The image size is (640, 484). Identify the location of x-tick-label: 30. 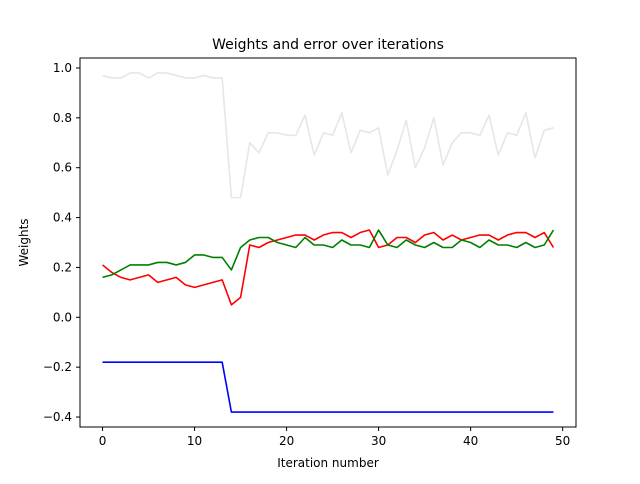
(378, 441).